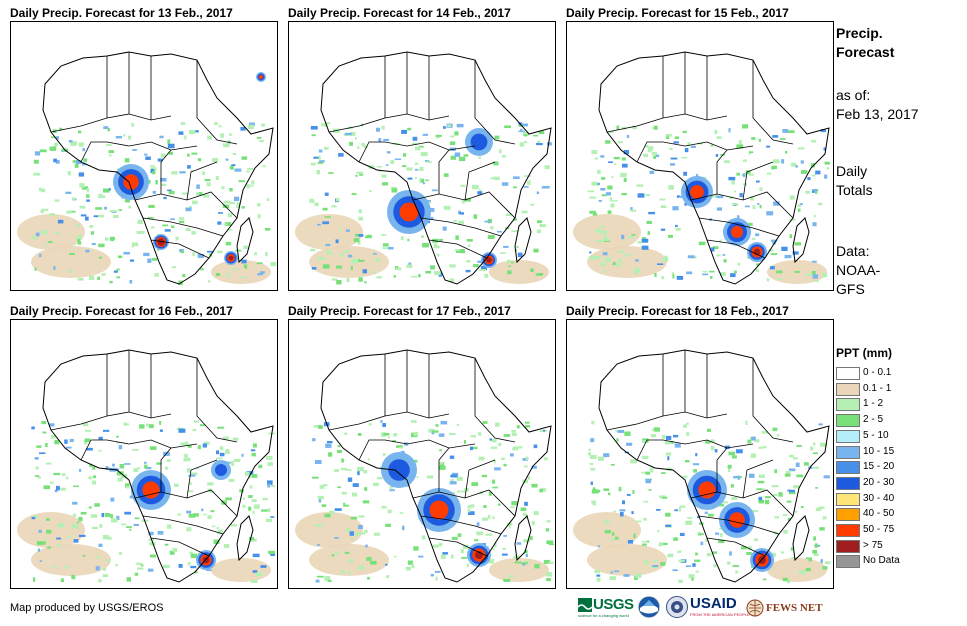  What do you see at coordinates (603, 615) in the screenshot?
I see `usgs-tagline: science for a changing world` at bounding box center [603, 615].